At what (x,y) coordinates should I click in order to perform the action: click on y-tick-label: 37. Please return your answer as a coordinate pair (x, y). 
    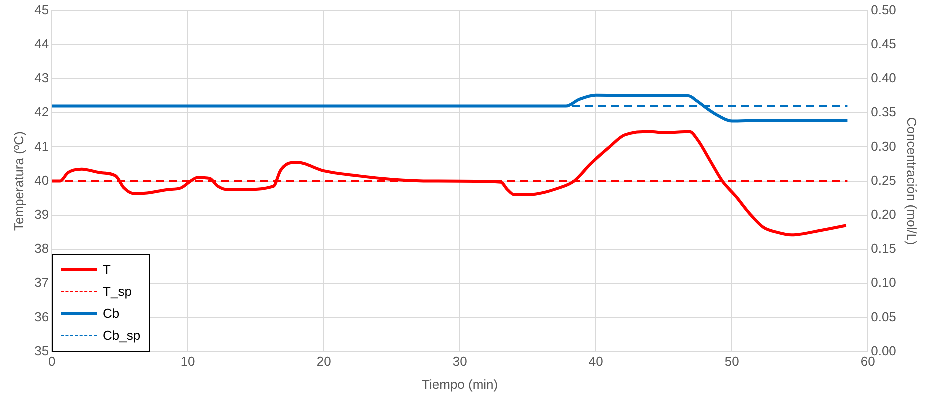
    Looking at the image, I should click on (42, 282).